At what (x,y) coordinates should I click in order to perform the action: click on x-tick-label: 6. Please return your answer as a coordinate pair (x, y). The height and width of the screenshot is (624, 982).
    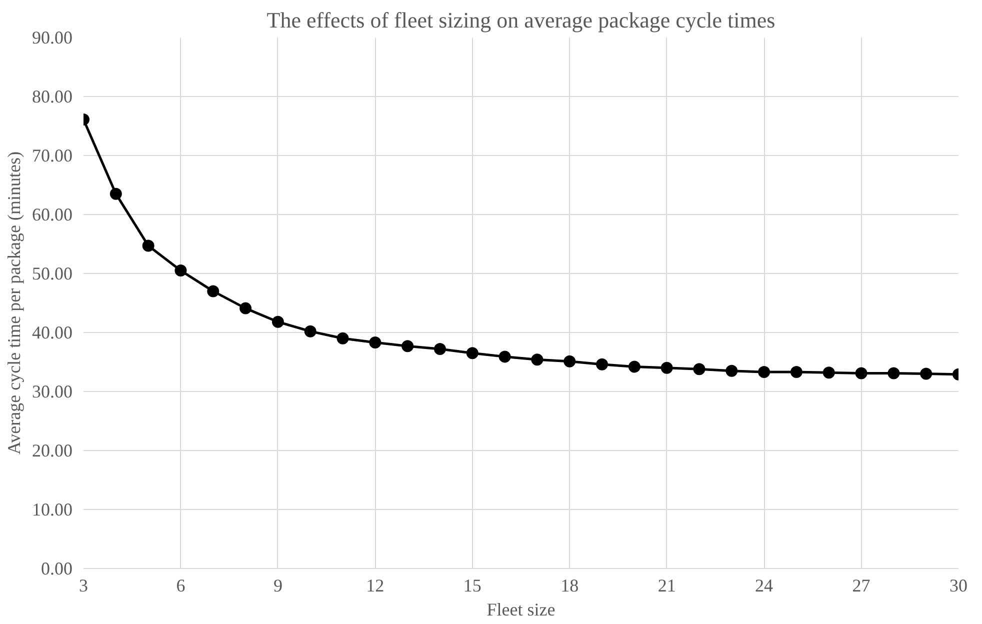
    Looking at the image, I should click on (181, 586).